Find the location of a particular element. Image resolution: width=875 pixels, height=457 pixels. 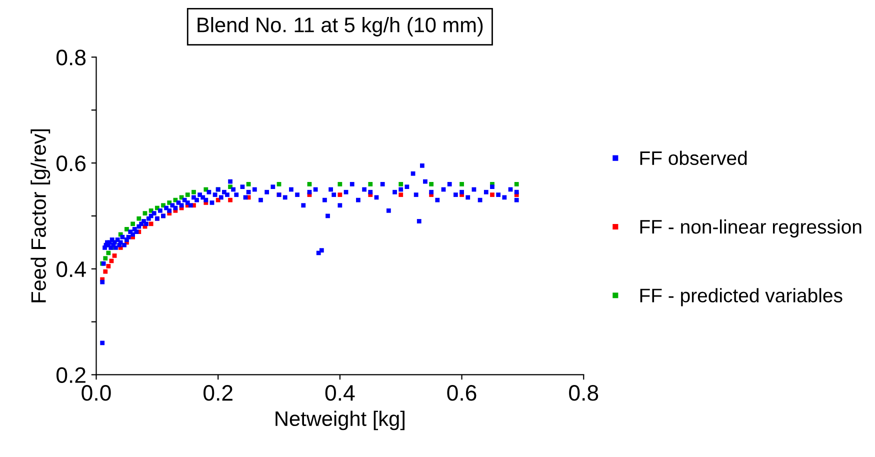

legend-label: FF observed is located at coordinates (693, 158).